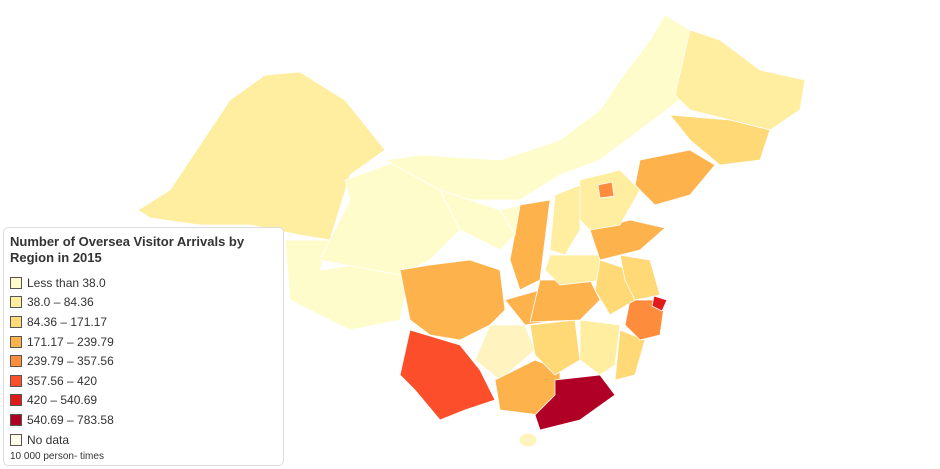  What do you see at coordinates (67, 321) in the screenshot?
I see `legend-label: 84.36 – 171.17` at bounding box center [67, 321].